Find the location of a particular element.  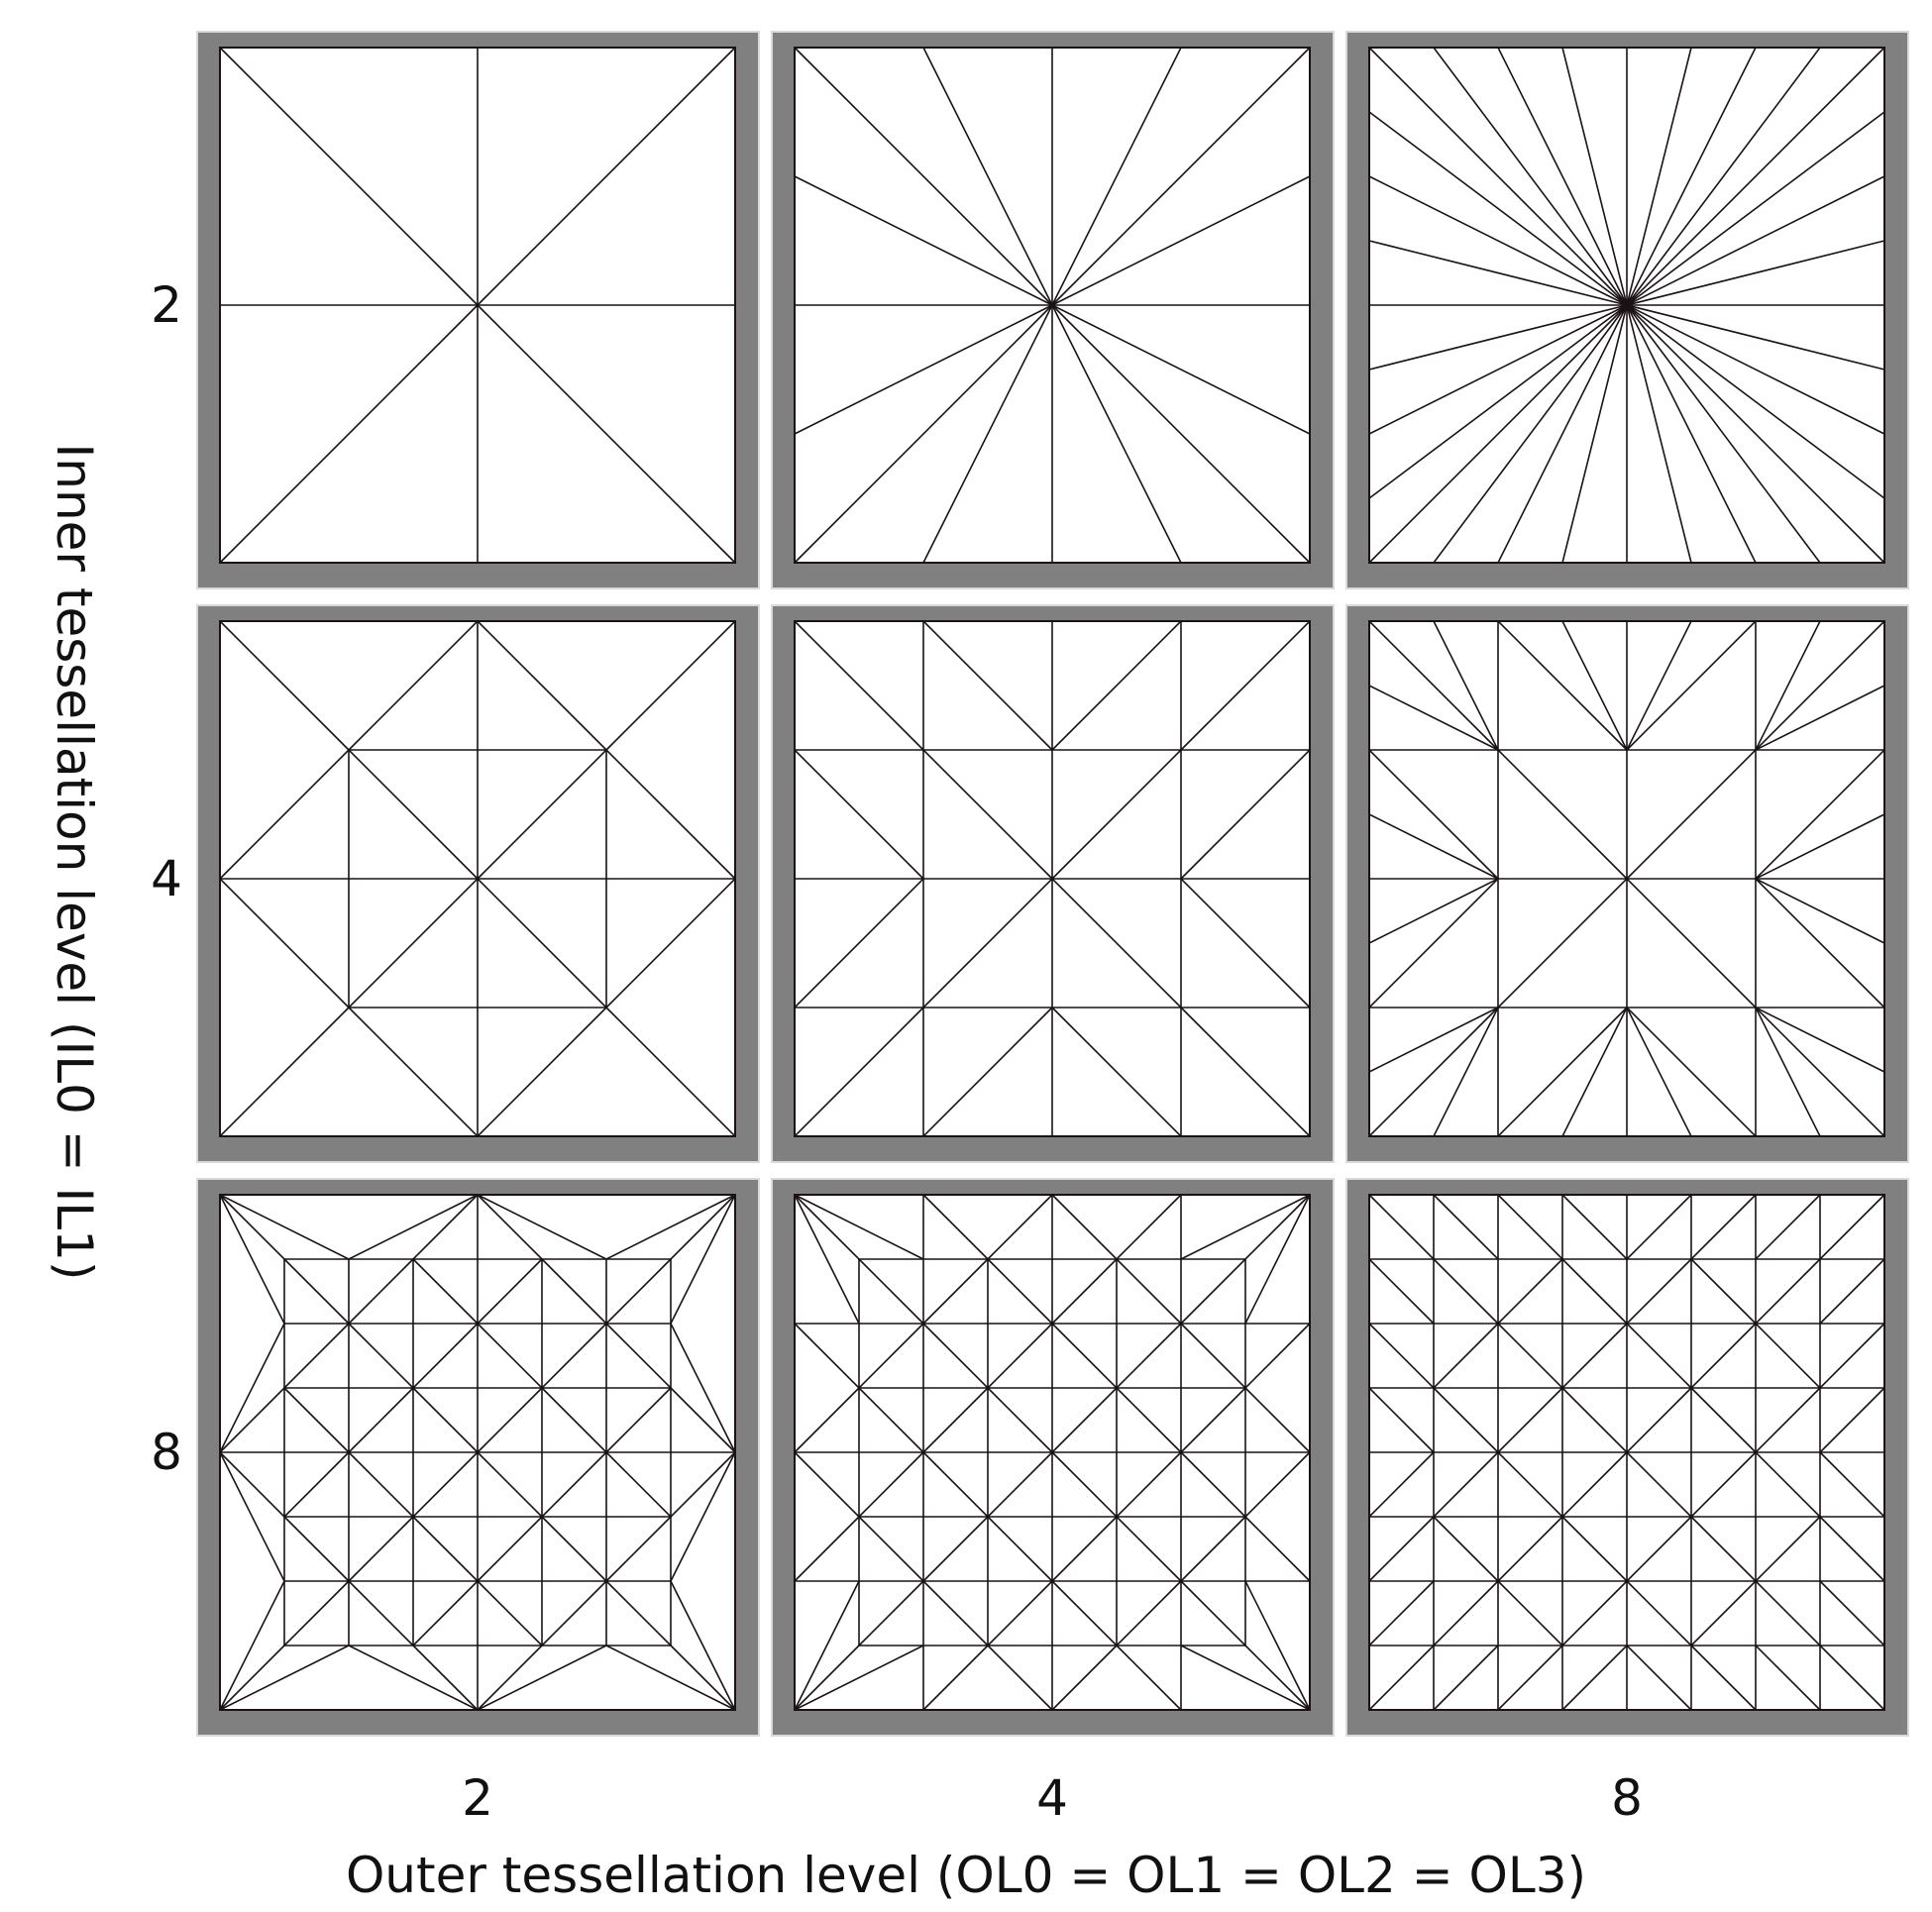

row-tick-label: 4 is located at coordinates (166, 878).